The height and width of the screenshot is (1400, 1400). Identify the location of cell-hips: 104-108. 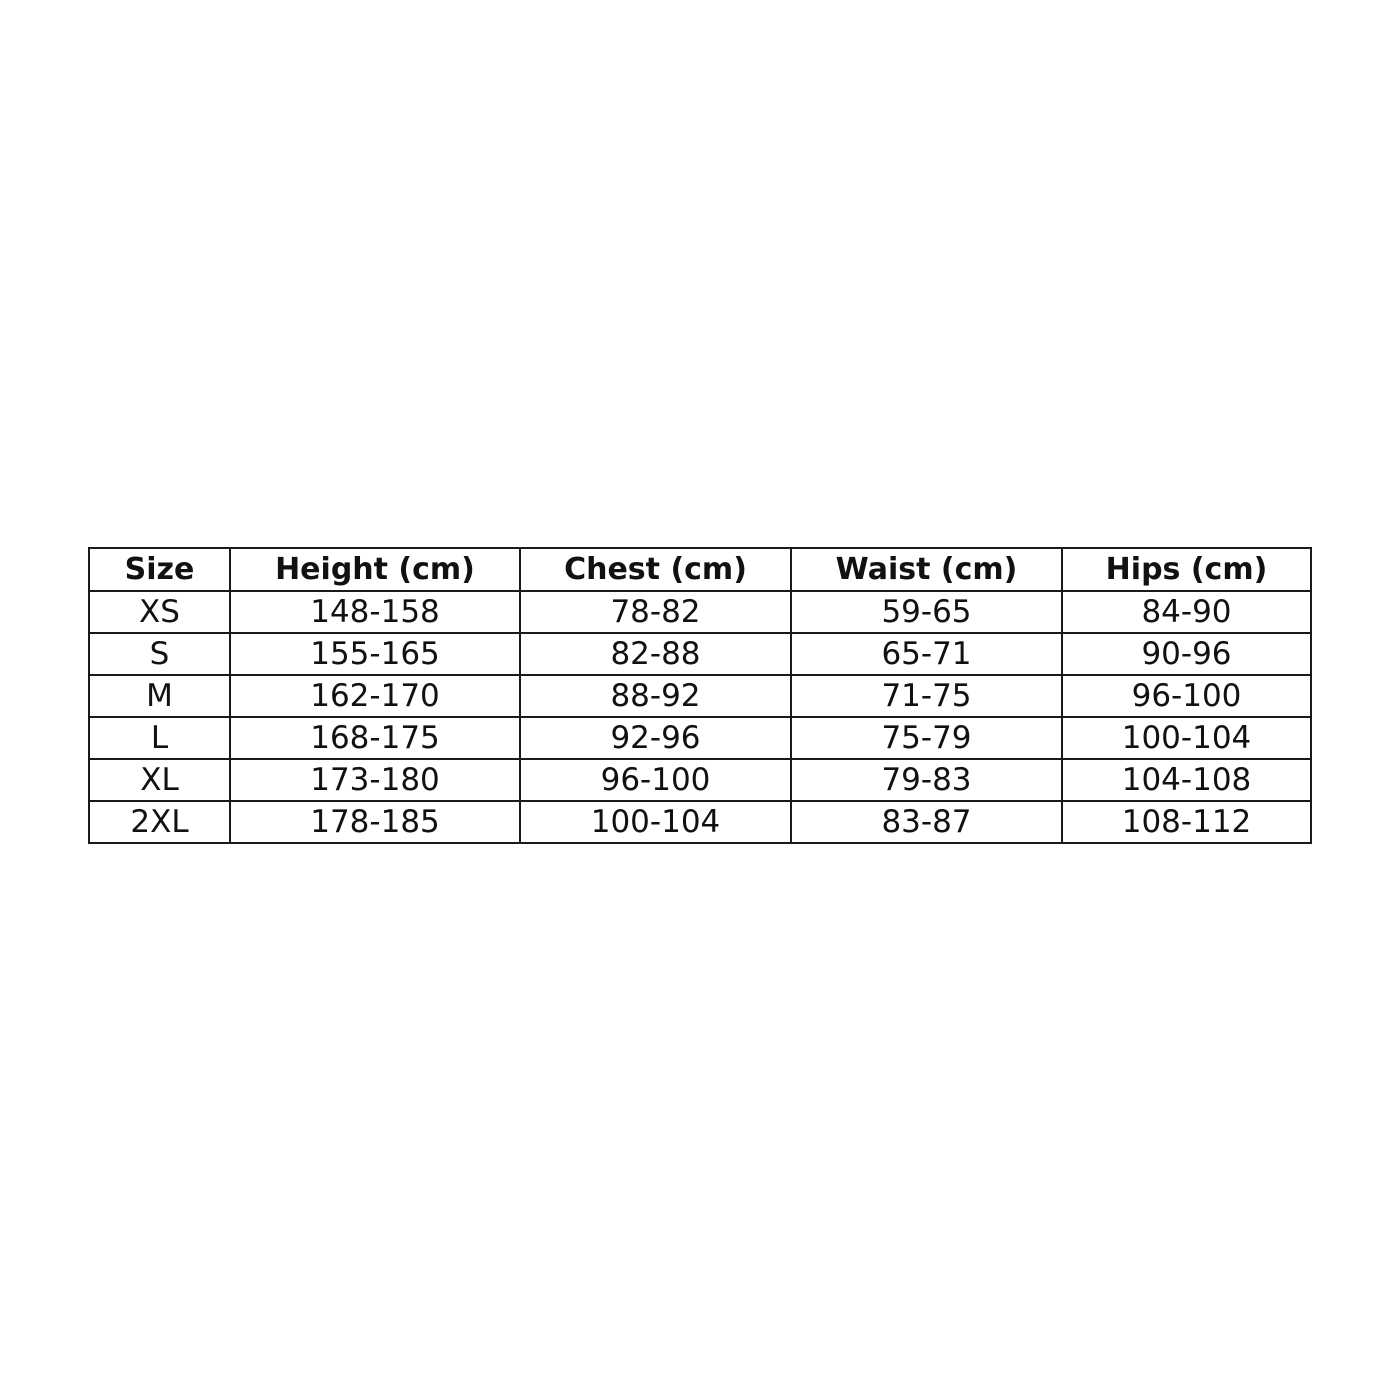
(1186, 780).